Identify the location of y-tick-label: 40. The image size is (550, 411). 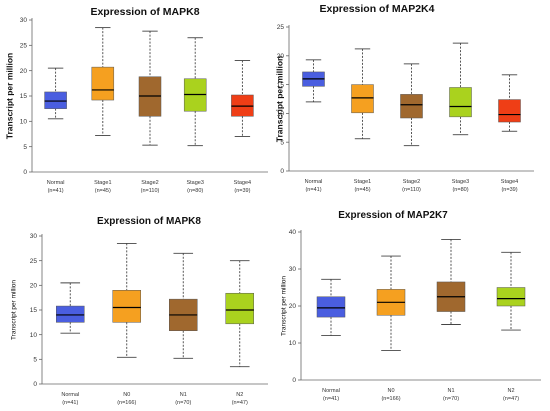
(293, 232).